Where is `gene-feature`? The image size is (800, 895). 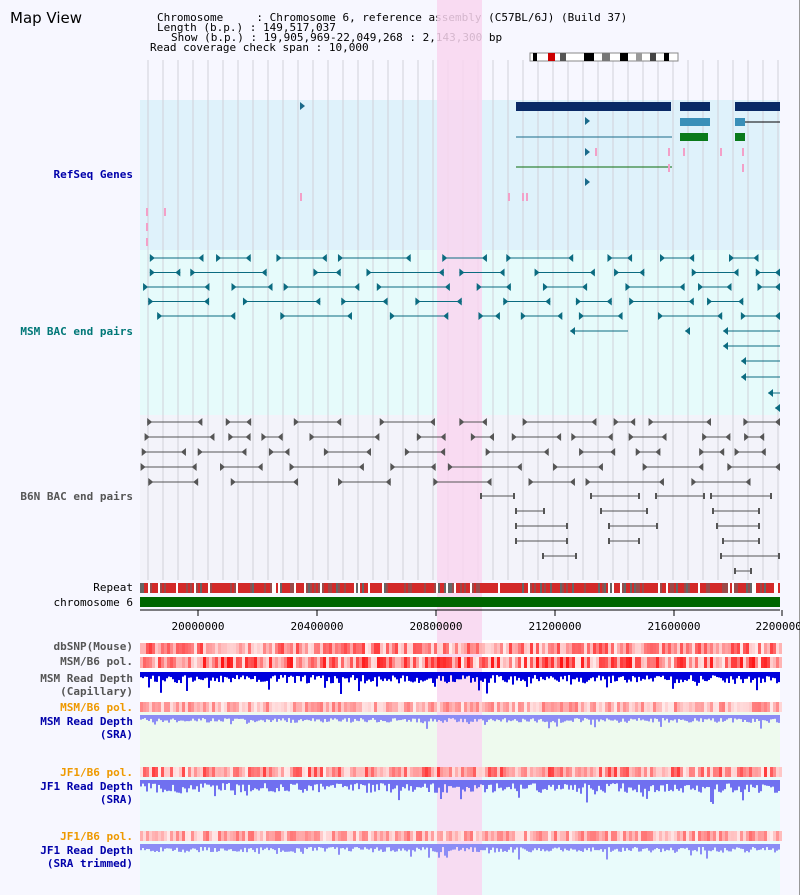
gene-feature is located at coordinates (740, 137).